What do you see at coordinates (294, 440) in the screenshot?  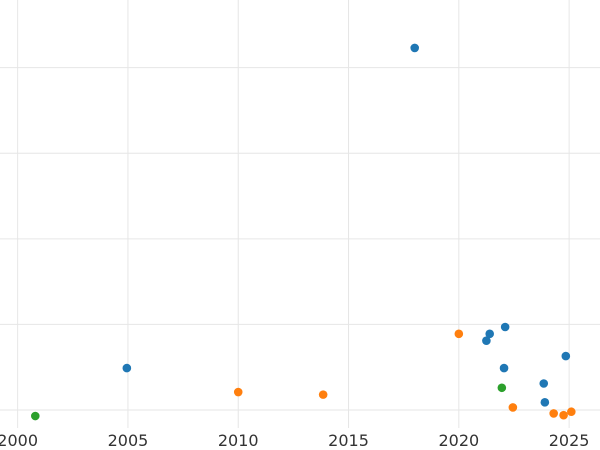 I see `x-axis-tick-labels: 2000 2005 2010 2015 2020 2025` at bounding box center [294, 440].